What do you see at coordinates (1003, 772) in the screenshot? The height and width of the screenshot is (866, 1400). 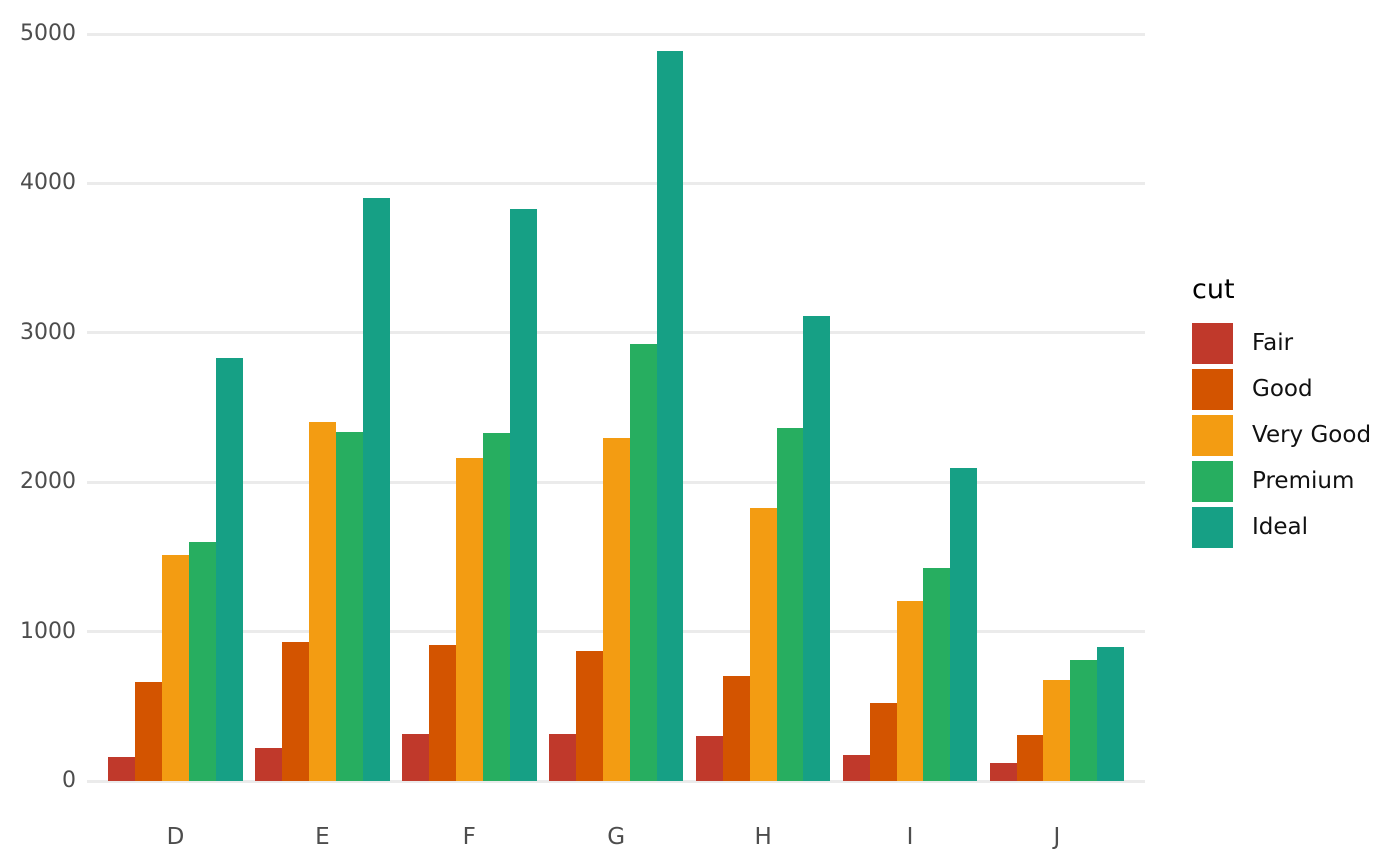 I see `bar-J-fair` at bounding box center [1003, 772].